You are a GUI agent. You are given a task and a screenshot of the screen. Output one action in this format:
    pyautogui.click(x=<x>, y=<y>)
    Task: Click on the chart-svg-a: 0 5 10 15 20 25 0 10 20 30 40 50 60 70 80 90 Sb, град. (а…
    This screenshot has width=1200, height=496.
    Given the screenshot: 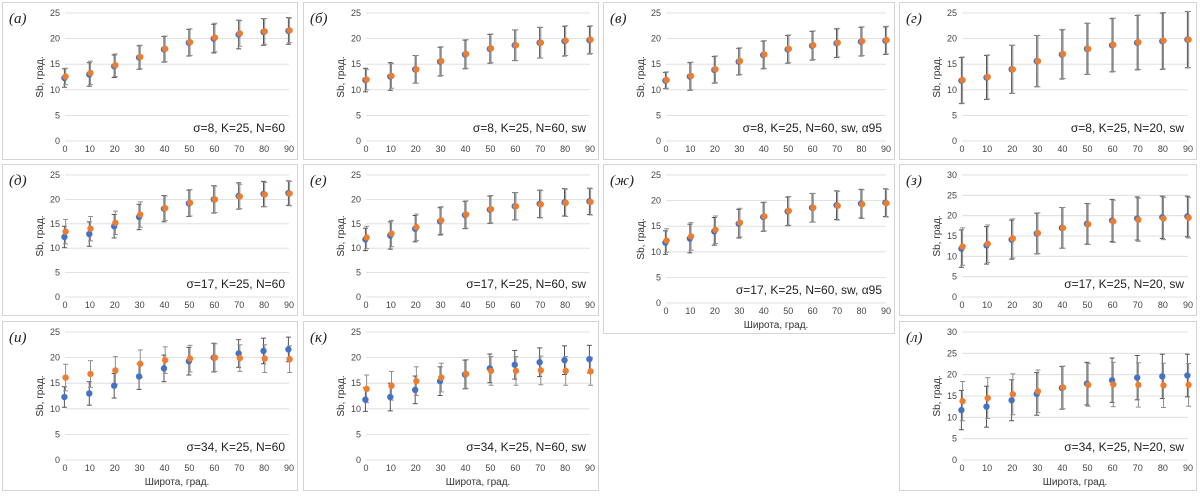 What is the action you would take?
    pyautogui.click(x=151, y=81)
    